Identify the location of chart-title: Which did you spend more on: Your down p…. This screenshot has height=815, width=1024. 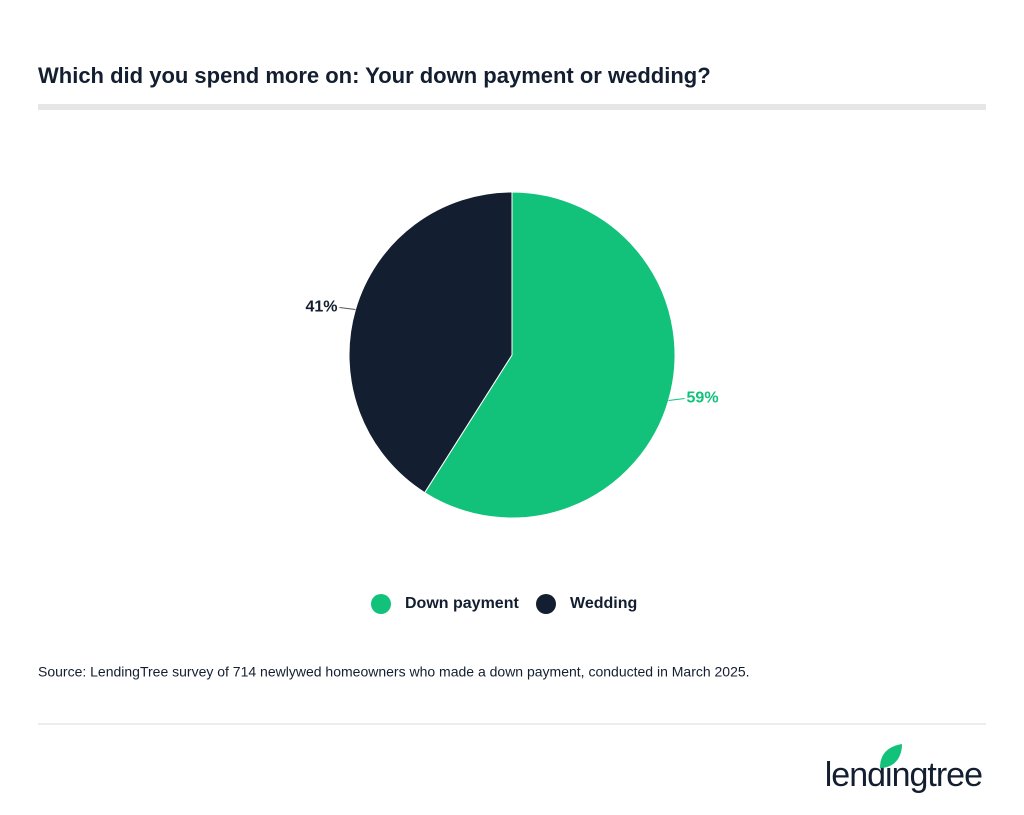
(374, 75).